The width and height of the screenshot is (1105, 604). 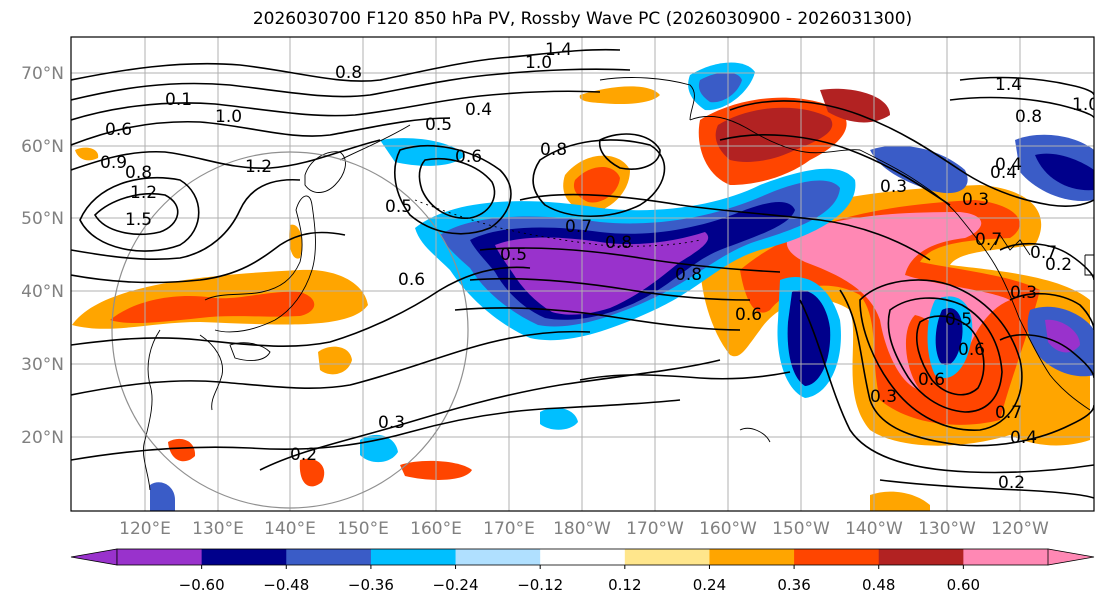 What do you see at coordinates (42, 219) in the screenshot?
I see `lat-label: 50°N` at bounding box center [42, 219].